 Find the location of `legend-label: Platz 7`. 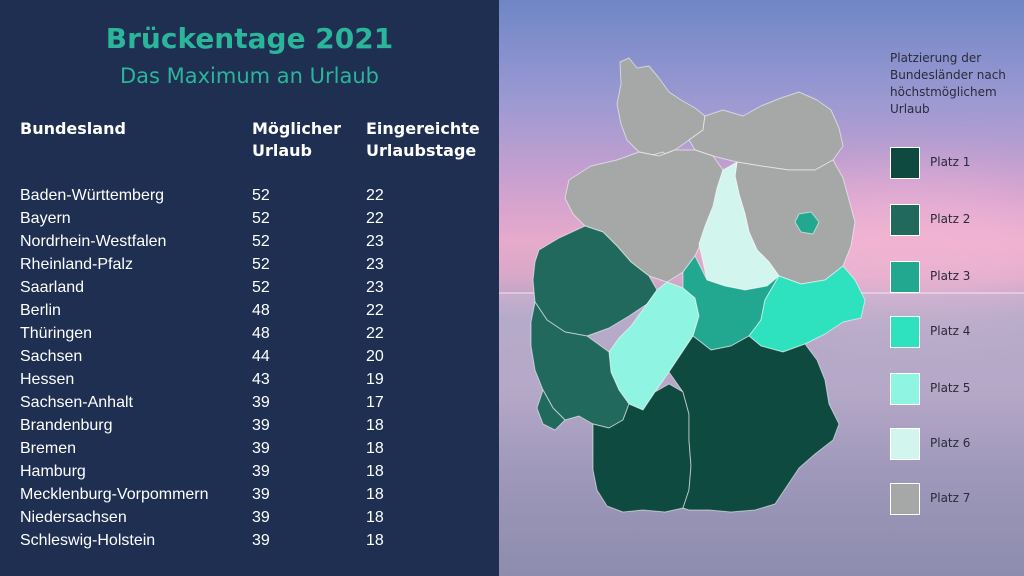

legend-label: Platz 7 is located at coordinates (950, 498).